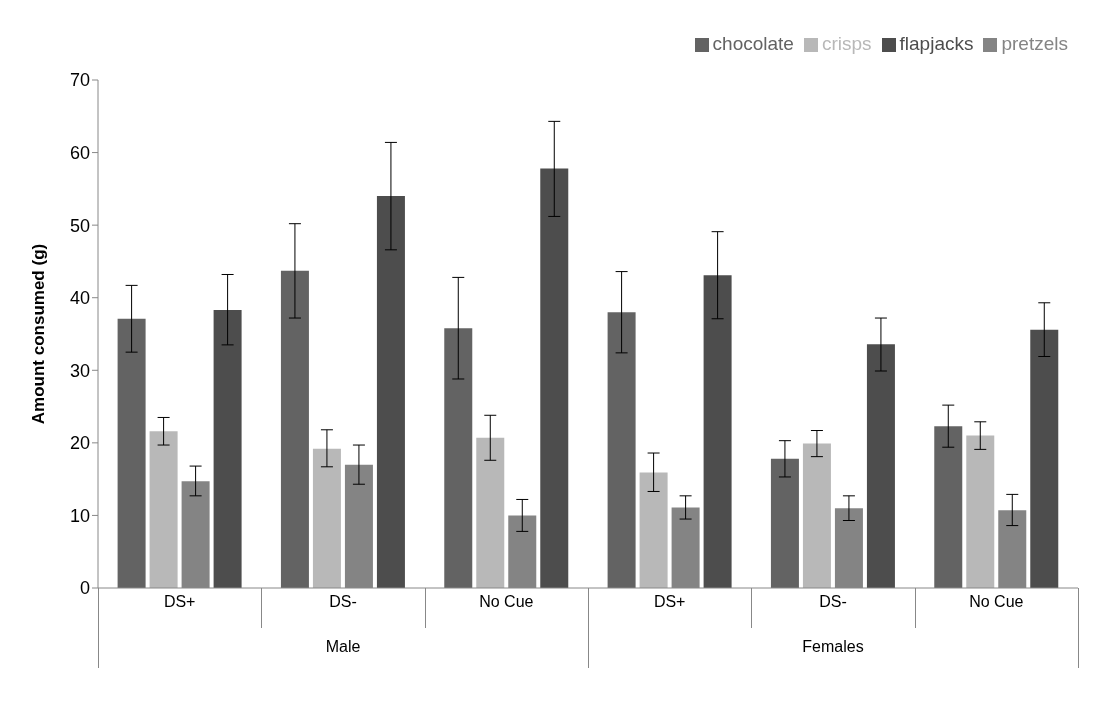 The height and width of the screenshot is (702, 1107). What do you see at coordinates (753, 43) in the screenshot?
I see `legend-label: chocolate` at bounding box center [753, 43].